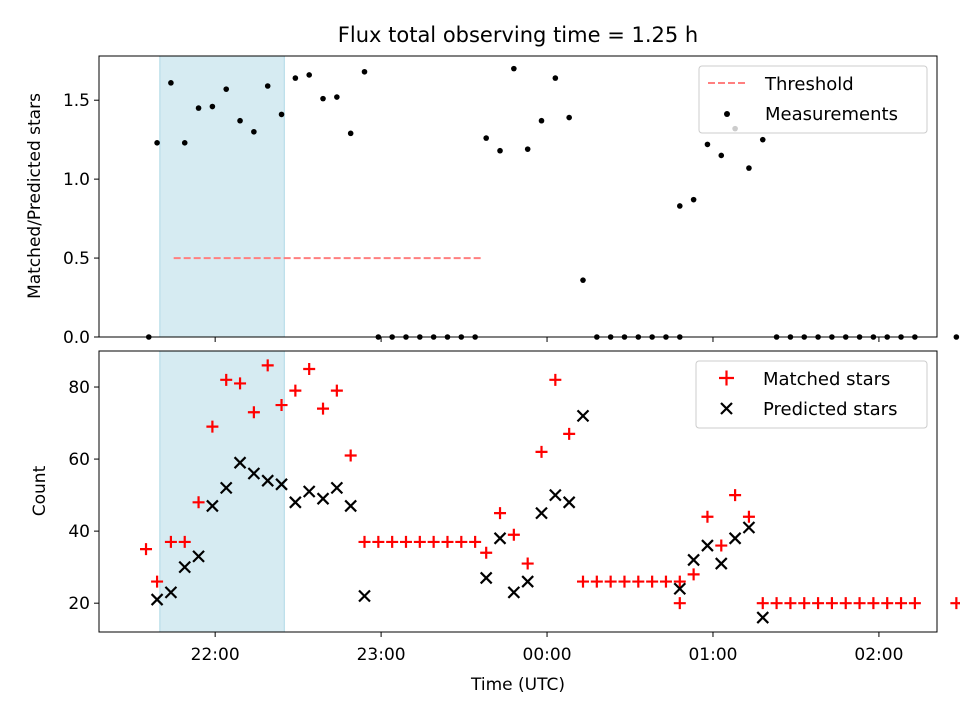 Image resolution: width=960 pixels, height=720 pixels. What do you see at coordinates (76, 259) in the screenshot?
I see `y-tick-label: 0.5` at bounding box center [76, 259].